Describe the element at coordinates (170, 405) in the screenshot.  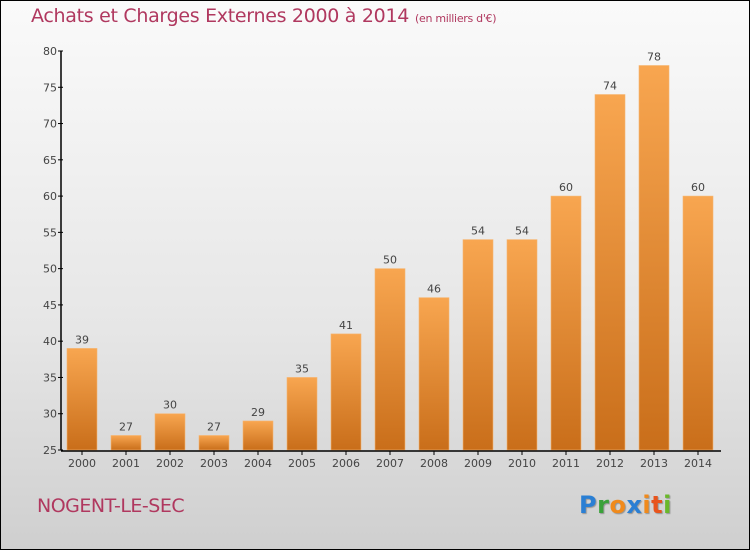
I see `bar-value-label: 30` at that location.